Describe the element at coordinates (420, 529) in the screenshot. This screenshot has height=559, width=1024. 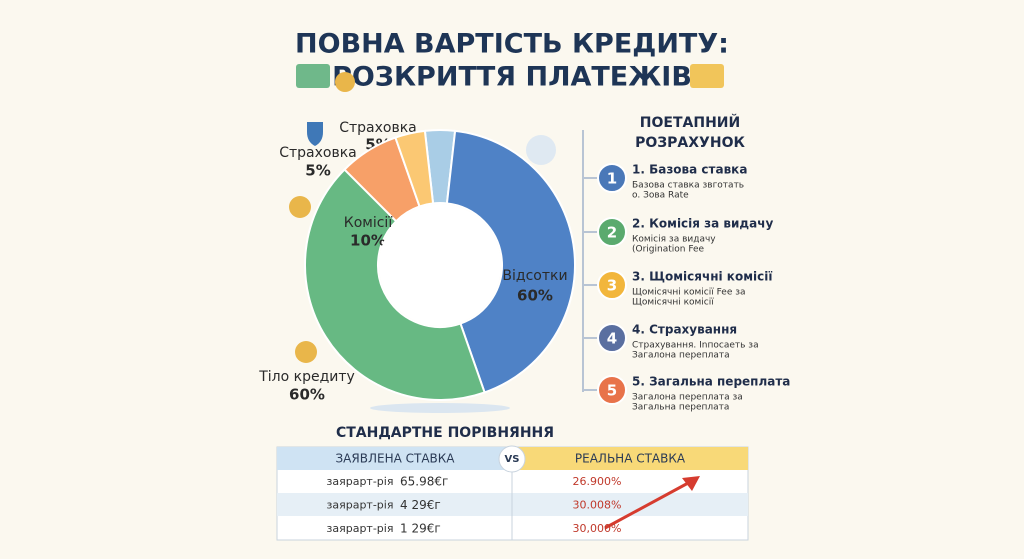
I see `cell: 1 29€г` at that location.